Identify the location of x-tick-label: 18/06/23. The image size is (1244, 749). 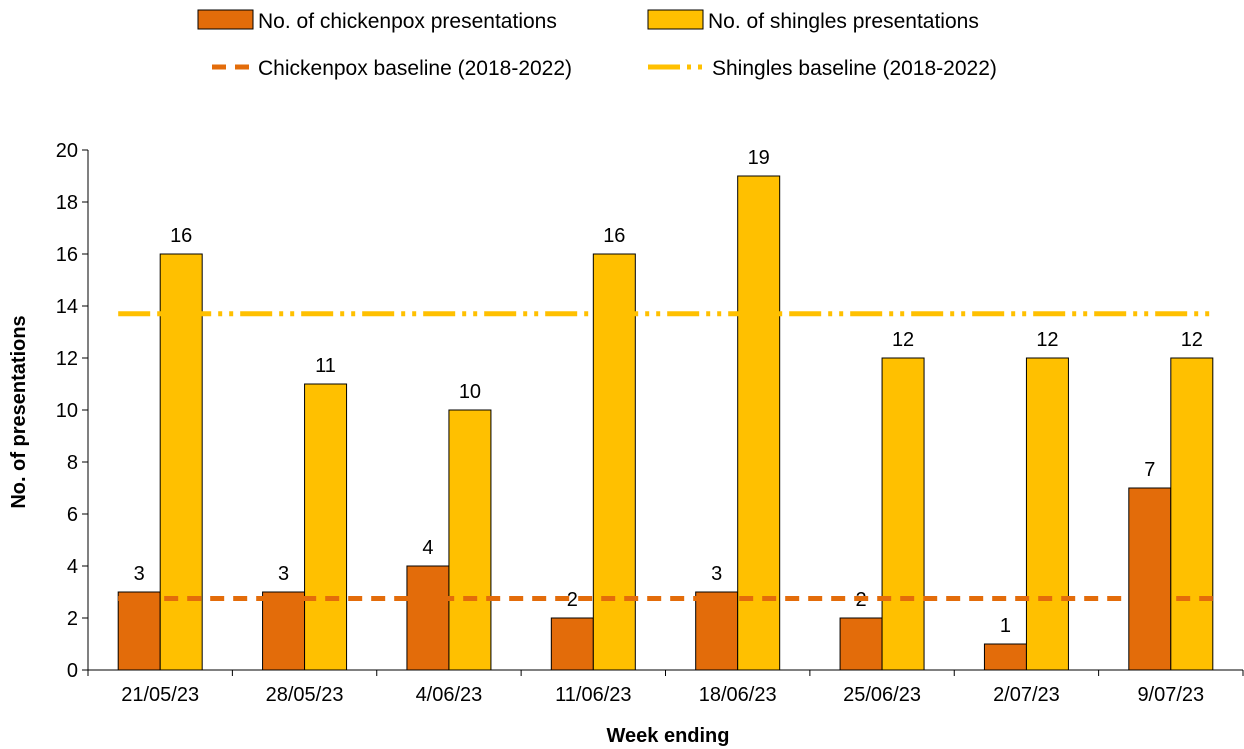
(738, 695).